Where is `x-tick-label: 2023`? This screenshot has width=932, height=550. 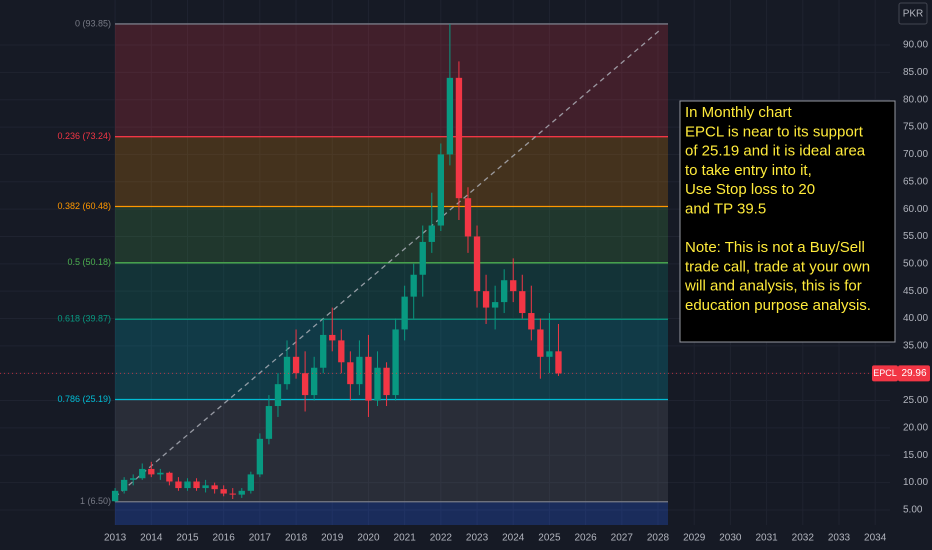
x-tick-label: 2023 is located at coordinates (477, 538).